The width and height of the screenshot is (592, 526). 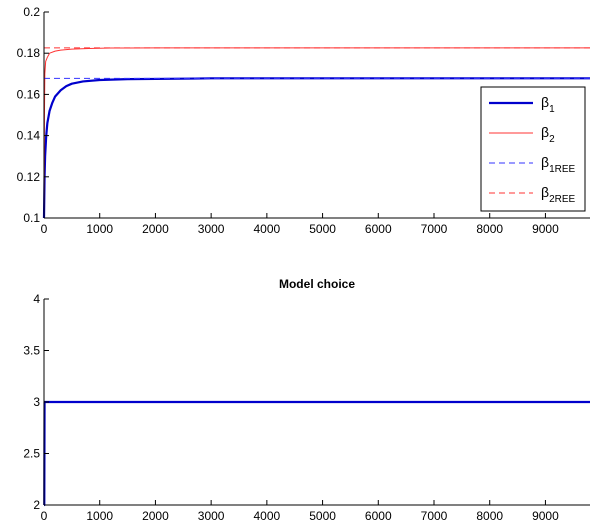 What do you see at coordinates (36, 299) in the screenshot?
I see `y-tick-label: 4` at bounding box center [36, 299].